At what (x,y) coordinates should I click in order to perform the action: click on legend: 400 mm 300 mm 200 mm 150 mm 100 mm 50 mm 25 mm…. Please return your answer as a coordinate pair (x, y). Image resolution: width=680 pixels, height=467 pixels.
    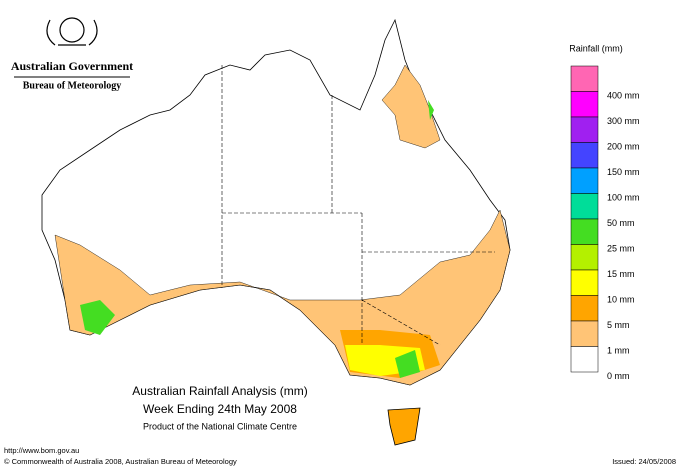
    Looking at the image, I should click on (605, 223).